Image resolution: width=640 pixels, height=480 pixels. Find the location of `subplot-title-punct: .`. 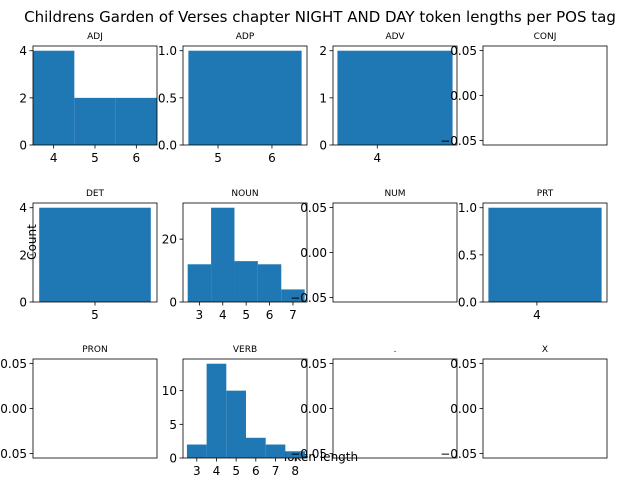

subplot-title-punct: . is located at coordinates (395, 350).